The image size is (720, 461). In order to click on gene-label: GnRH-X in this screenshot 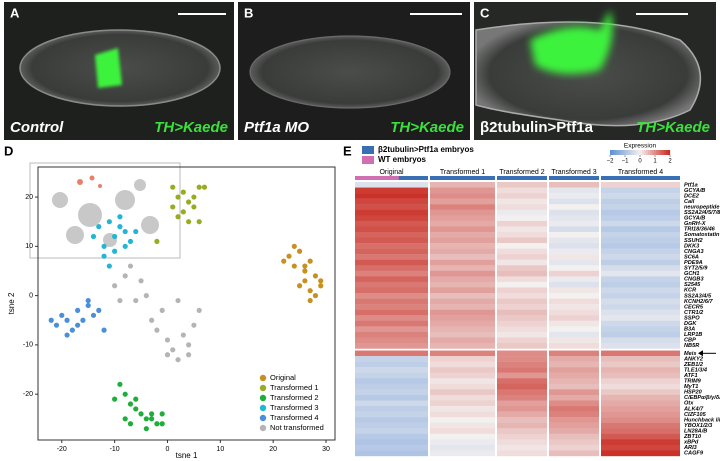, I will do `click(695, 224)`.